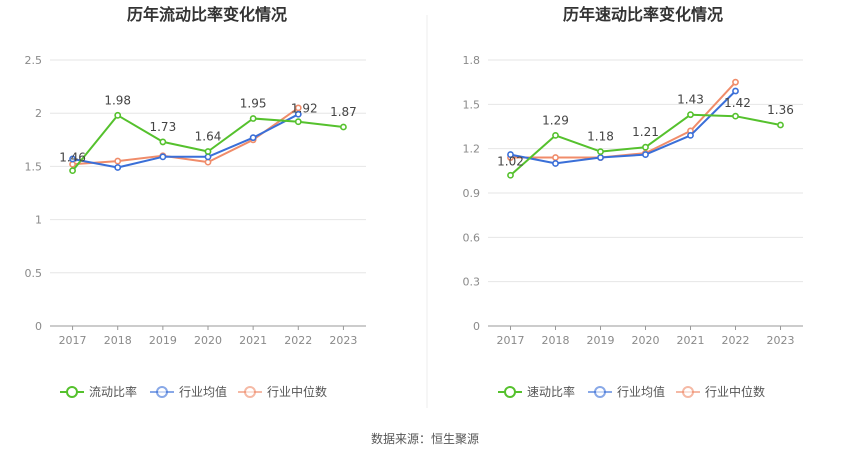  Describe the element at coordinates (472, 237) in the screenshot. I see `y-tick-label: 0.6` at that location.